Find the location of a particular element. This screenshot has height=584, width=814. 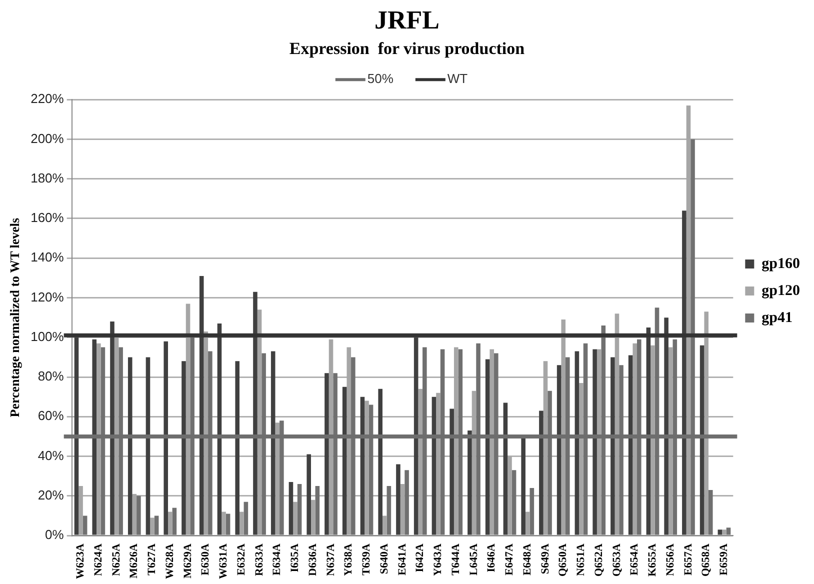

x-tick-label: E641A is located at coordinates (402, 560).